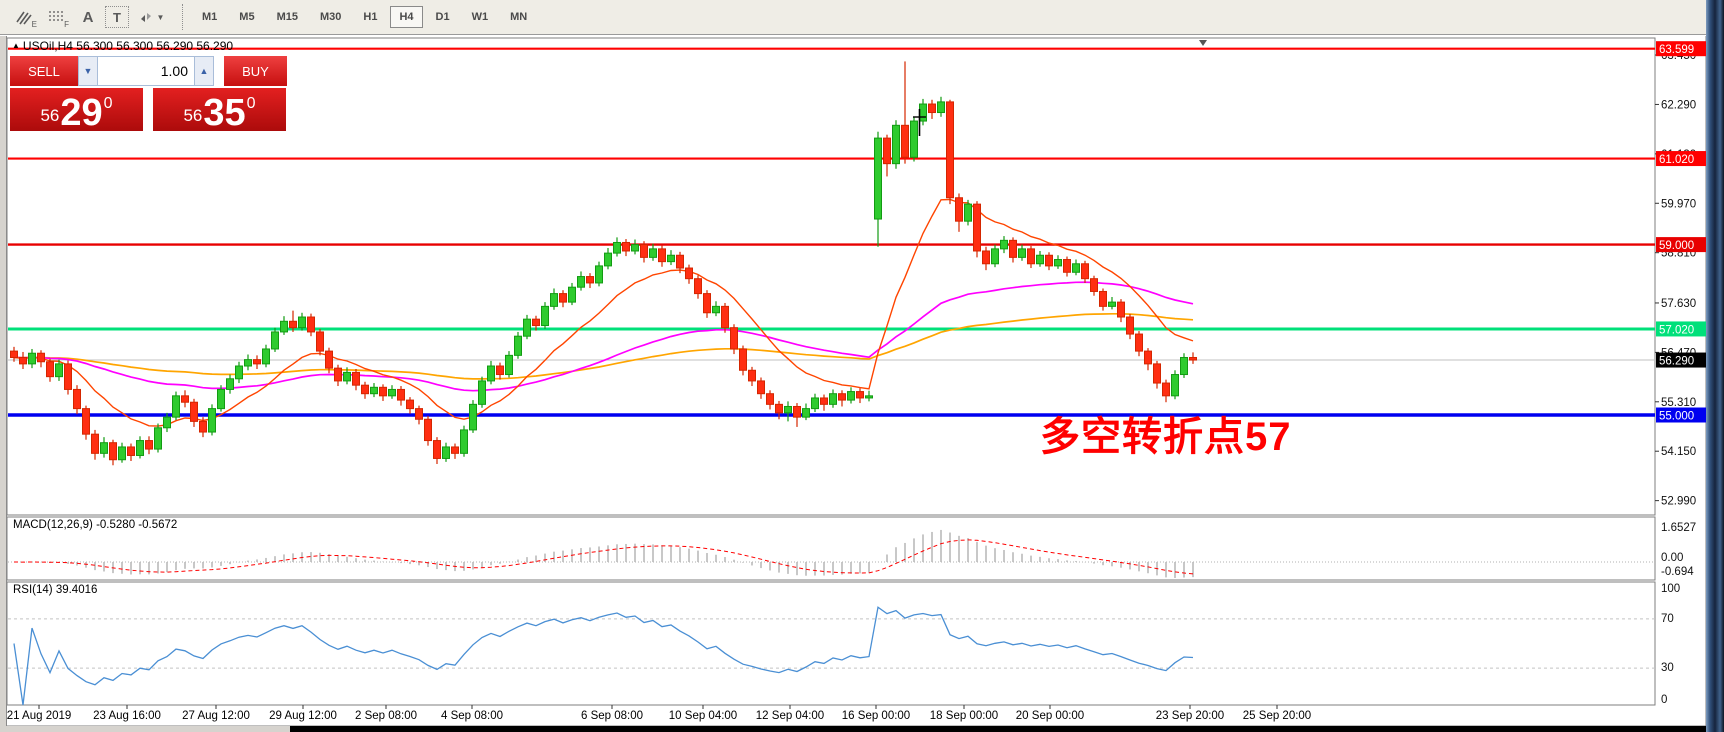  What do you see at coordinates (1676, 330) in the screenshot?
I see `price-badge-label: 57.020` at bounding box center [1676, 330].